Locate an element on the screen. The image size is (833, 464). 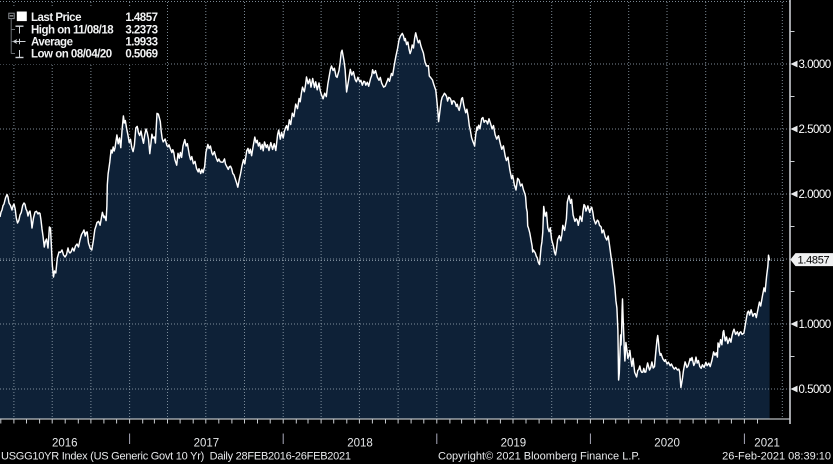
svg-text: 2.0000 is located at coordinates (815, 195).